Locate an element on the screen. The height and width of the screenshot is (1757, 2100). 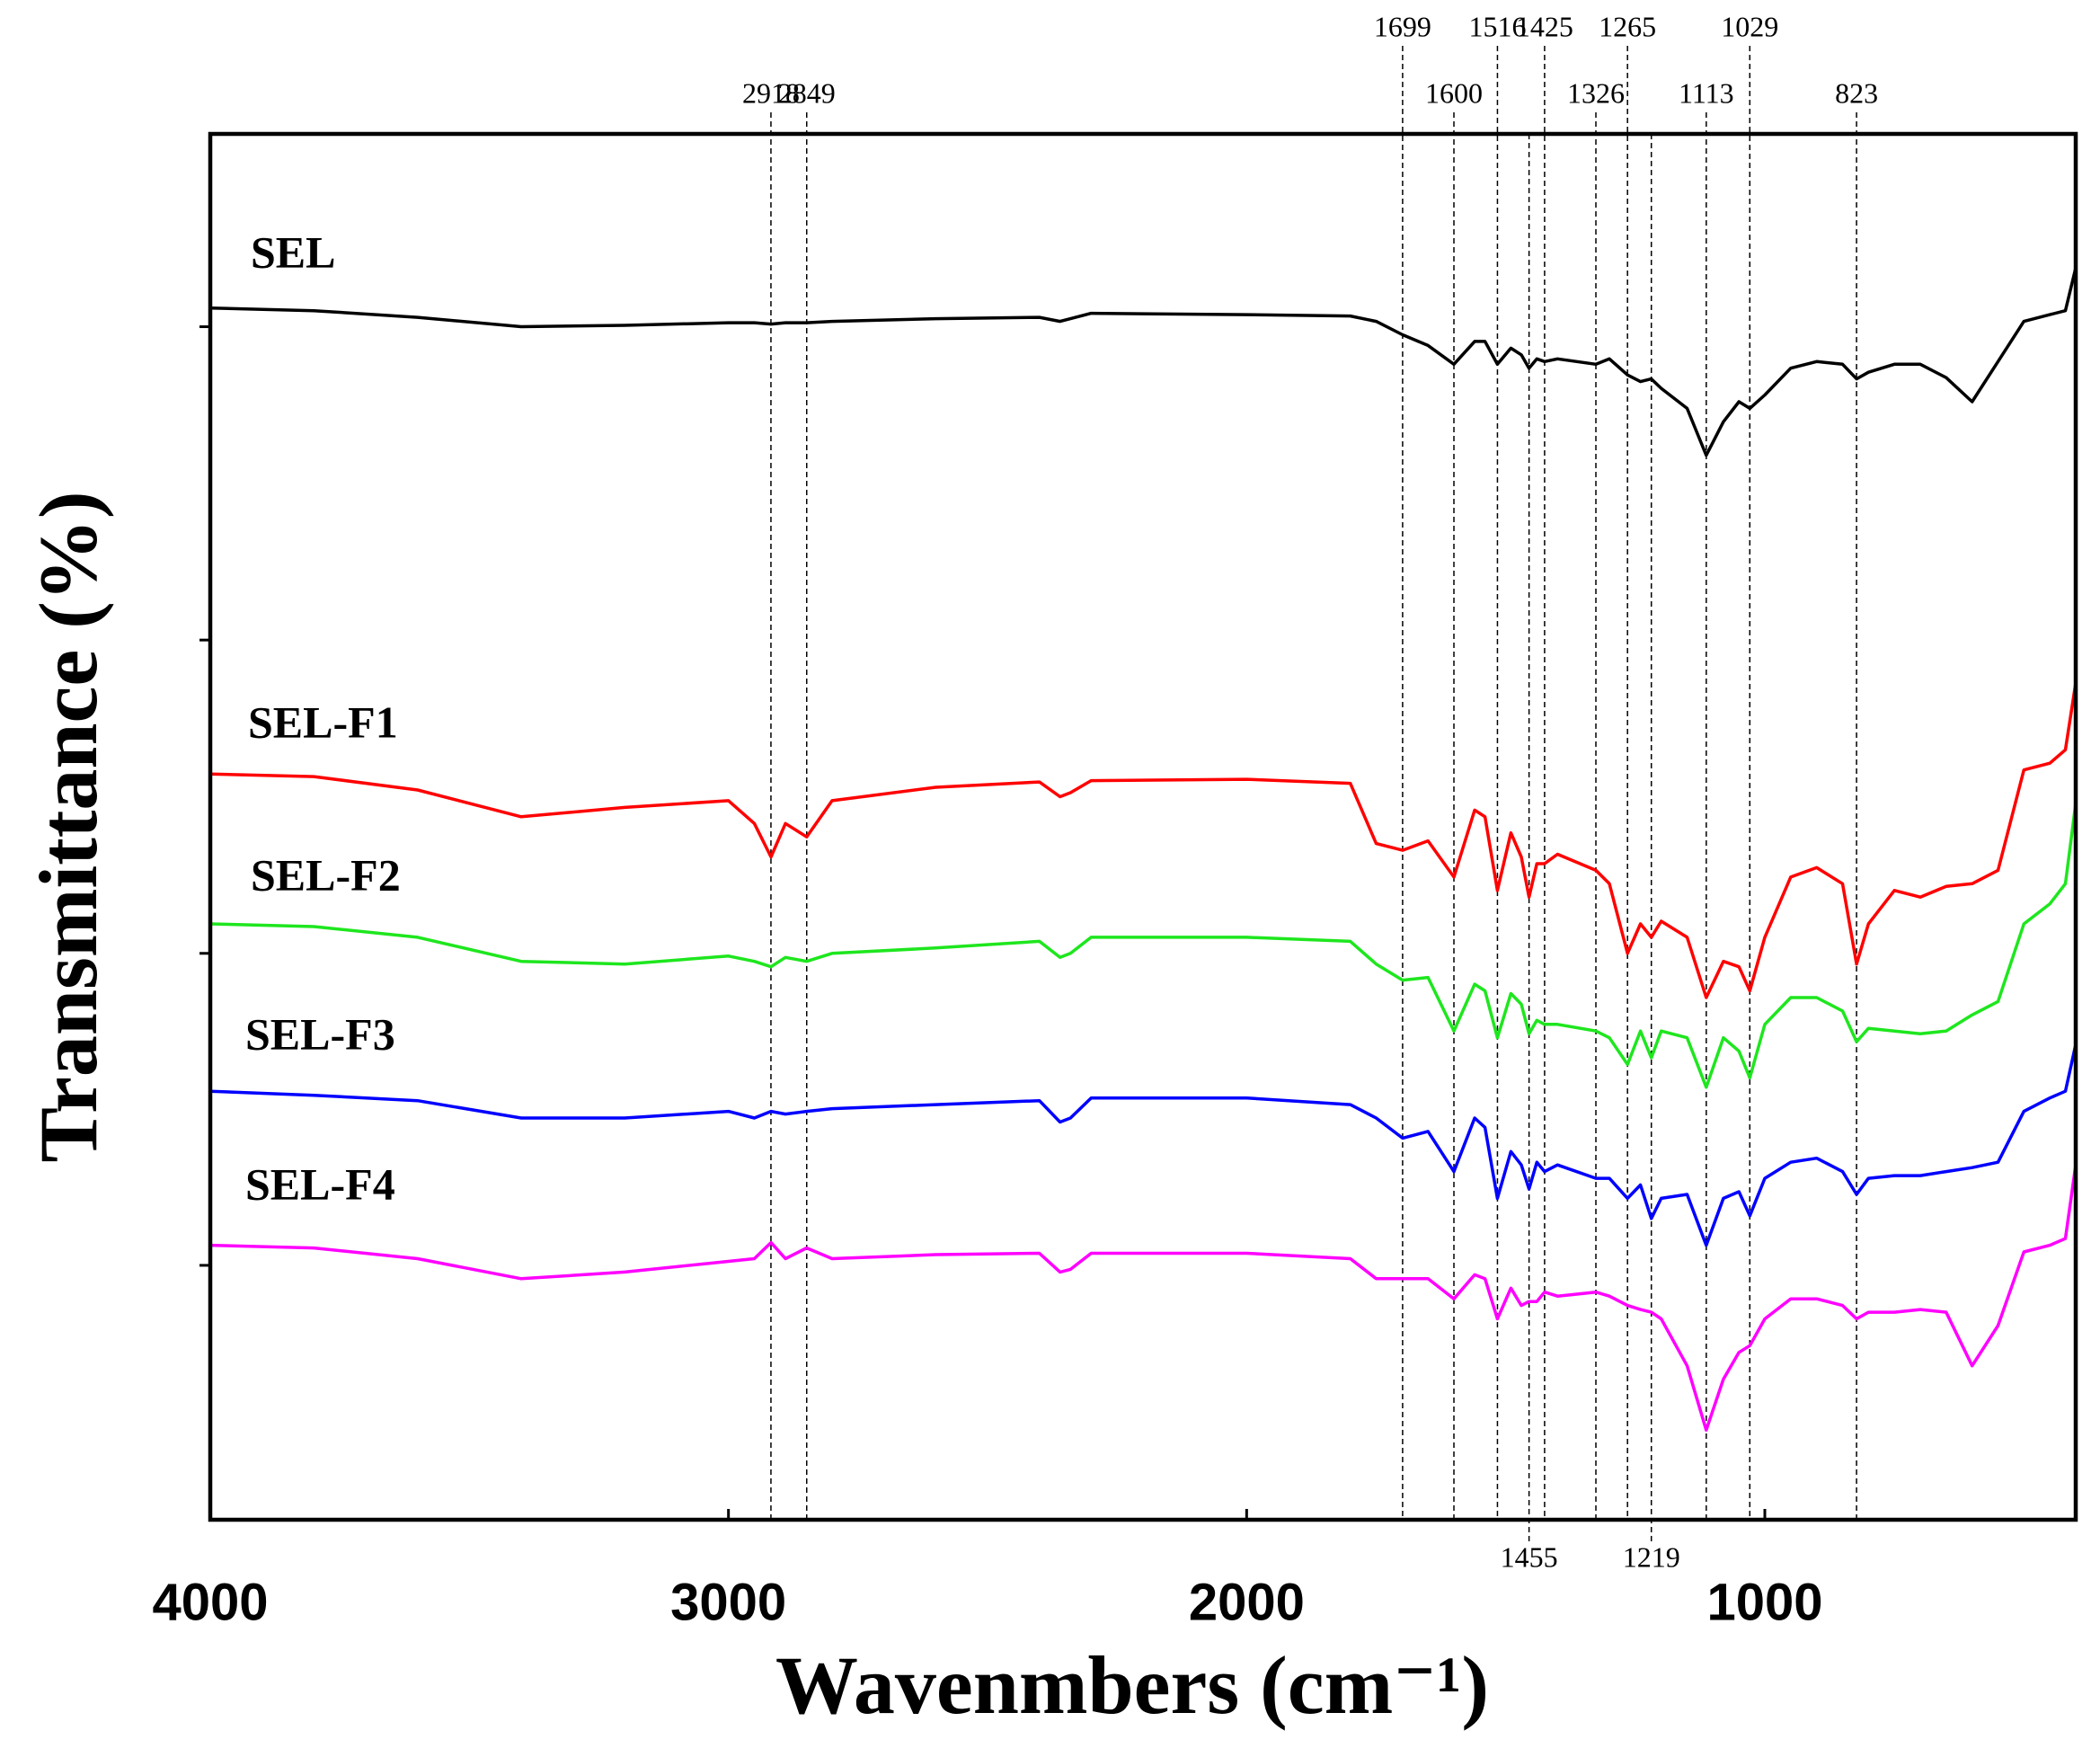
x-tick-label: 3000 is located at coordinates (728, 1602).